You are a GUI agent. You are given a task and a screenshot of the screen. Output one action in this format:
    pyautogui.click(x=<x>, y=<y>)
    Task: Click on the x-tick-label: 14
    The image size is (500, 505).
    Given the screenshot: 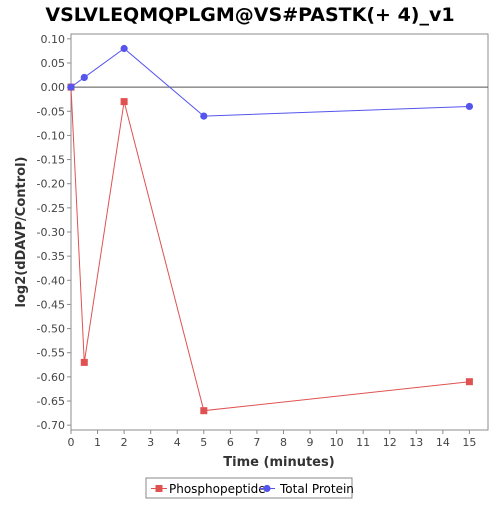 What is the action you would take?
    pyautogui.click(x=443, y=442)
    